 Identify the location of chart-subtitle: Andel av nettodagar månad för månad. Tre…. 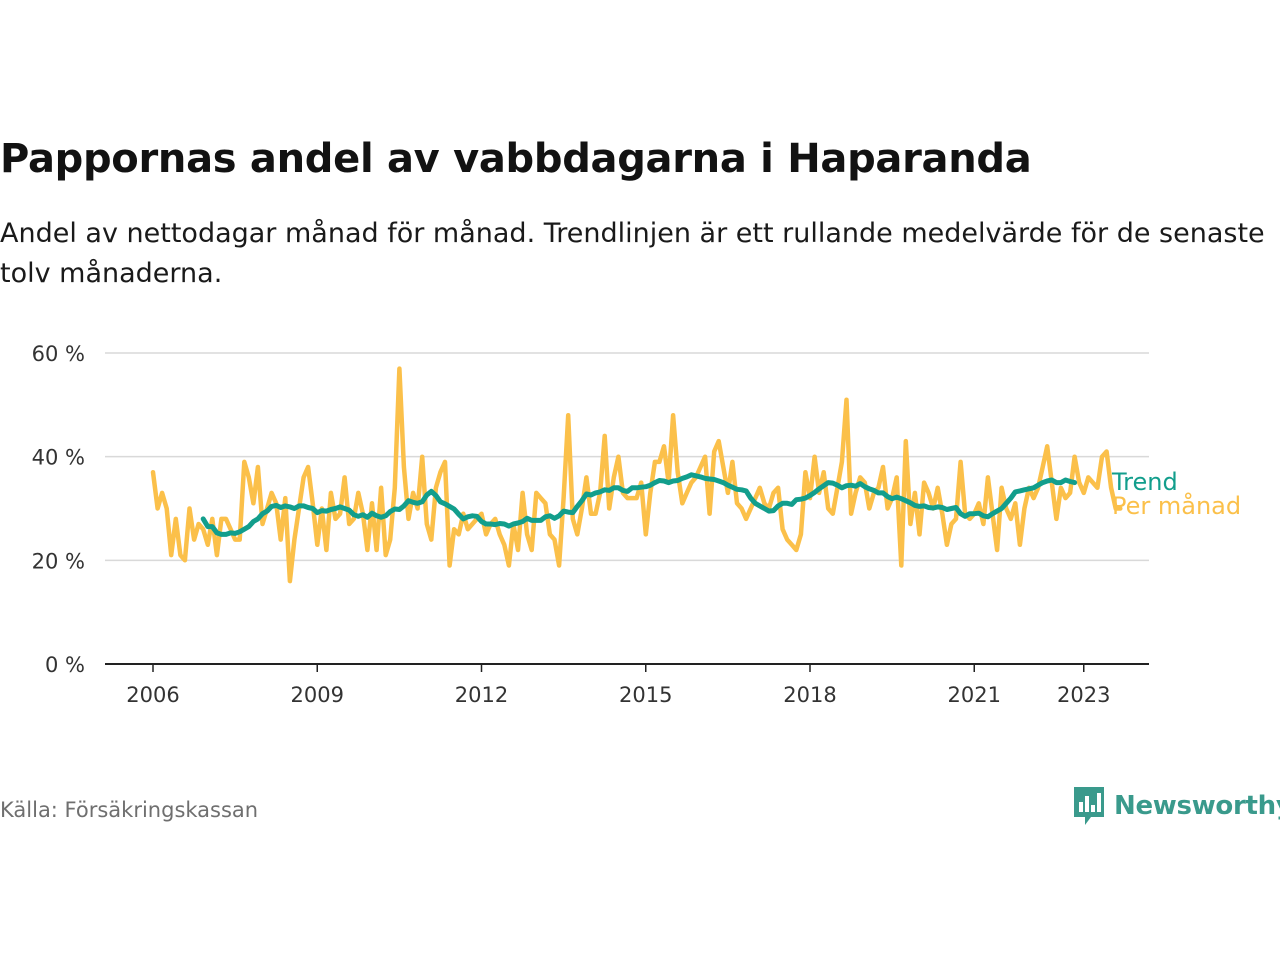
(632, 253).